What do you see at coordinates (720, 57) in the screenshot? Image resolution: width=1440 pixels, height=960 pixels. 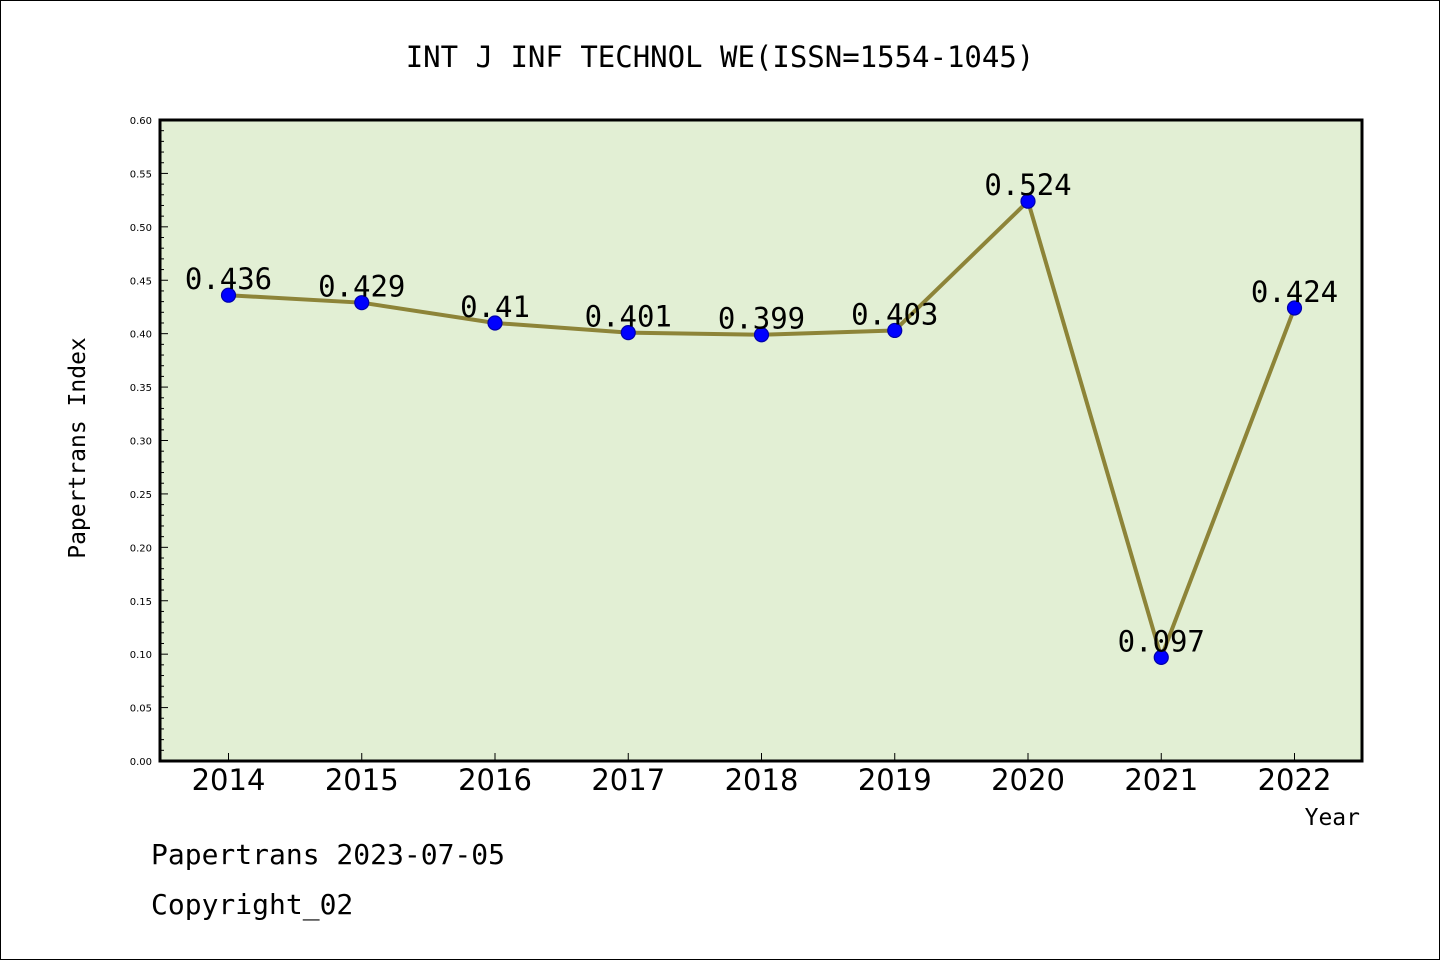 I see `chart-title: INT J INF TECHNOL WE(ISSN=1554-1045)` at bounding box center [720, 57].